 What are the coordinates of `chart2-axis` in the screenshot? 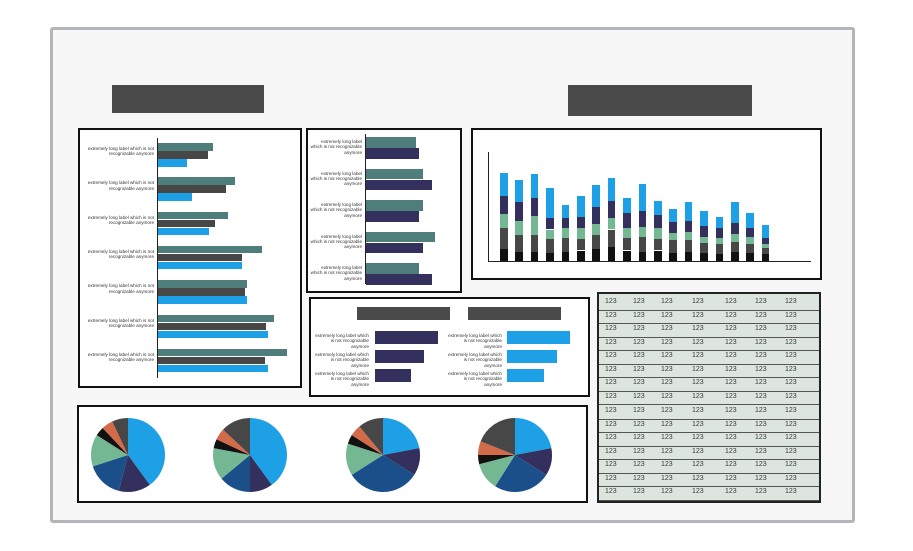 It's located at (365, 209).